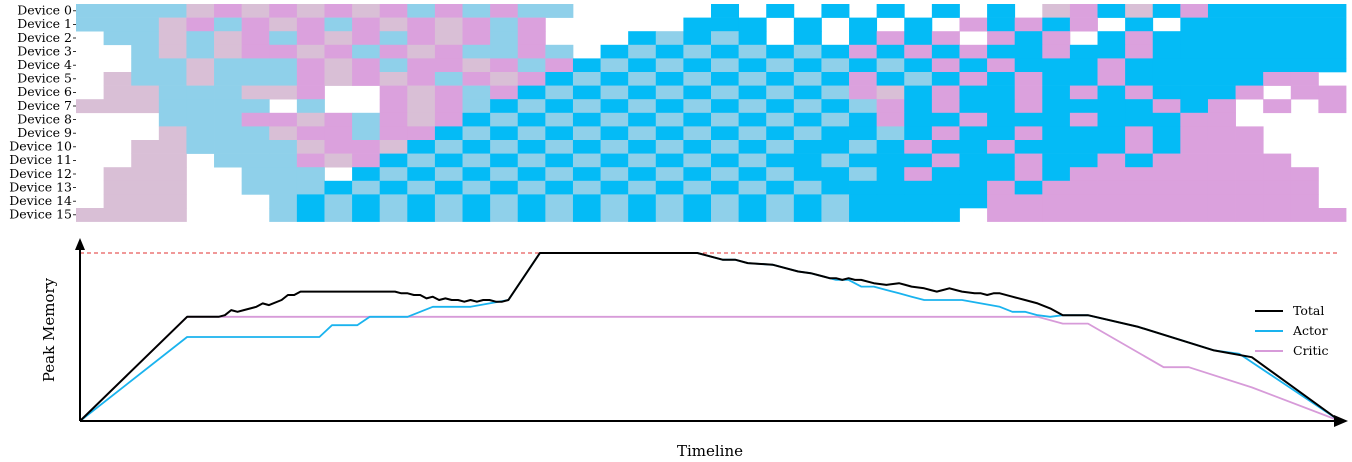  Describe the element at coordinates (49, 329) in the screenshot. I see `y-axis-label: Peak Memory` at that location.